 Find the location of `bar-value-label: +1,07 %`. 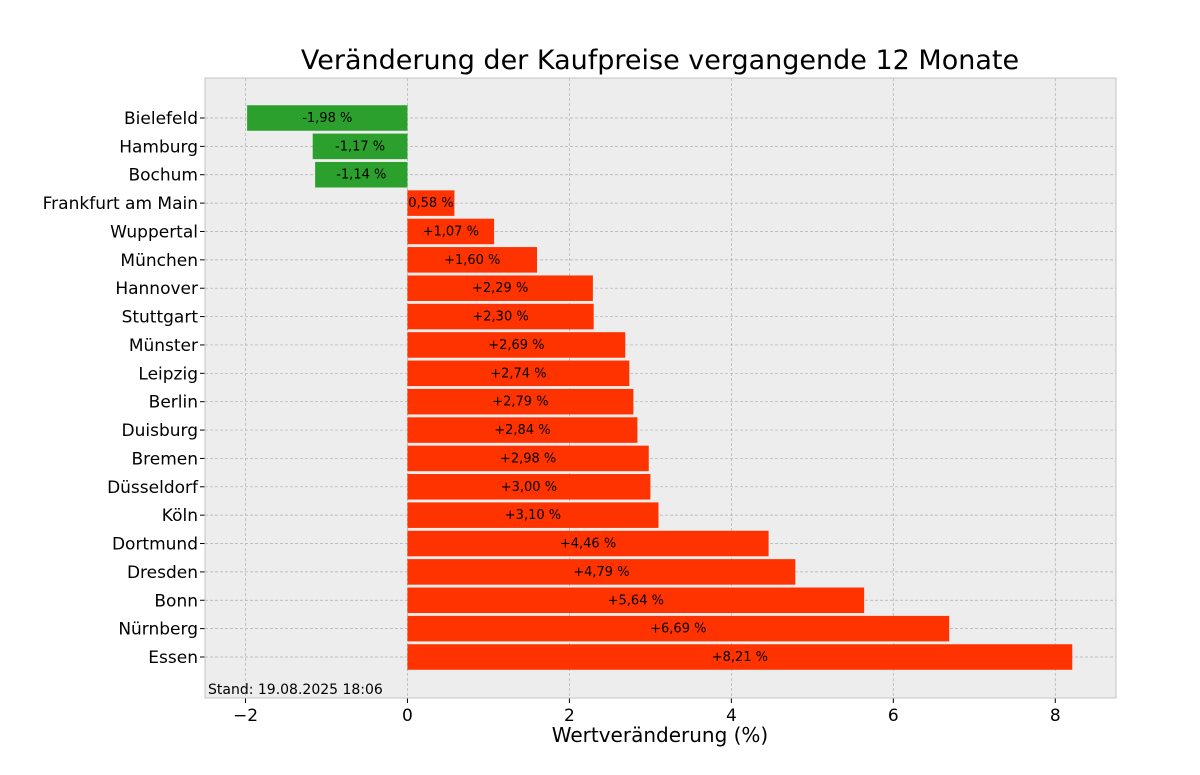

bar-value-label: +1,07 % is located at coordinates (451, 231).